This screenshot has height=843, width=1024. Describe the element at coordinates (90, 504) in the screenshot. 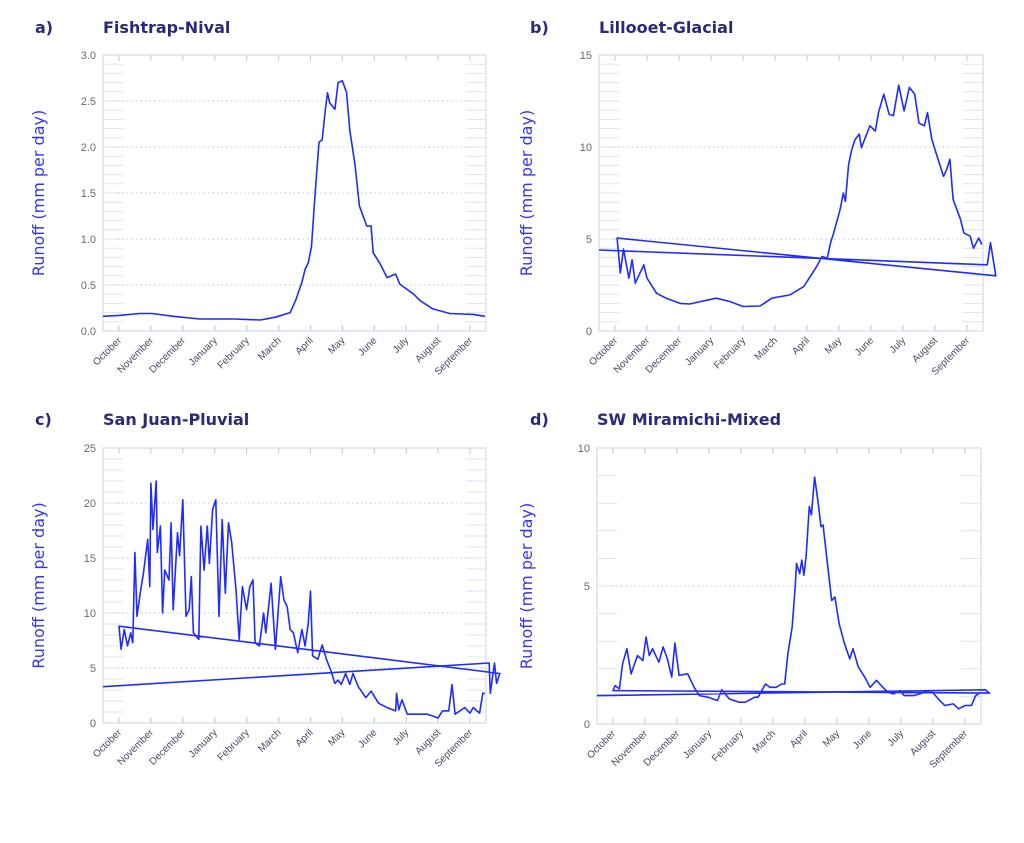

I see `y-tick-label: 20` at that location.